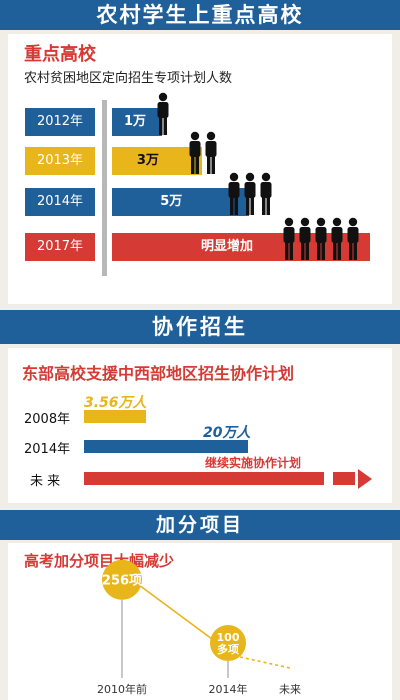  What do you see at coordinates (200, 327) in the screenshot?
I see `banner-collaborative-enrollment: 协作招生` at bounding box center [200, 327].